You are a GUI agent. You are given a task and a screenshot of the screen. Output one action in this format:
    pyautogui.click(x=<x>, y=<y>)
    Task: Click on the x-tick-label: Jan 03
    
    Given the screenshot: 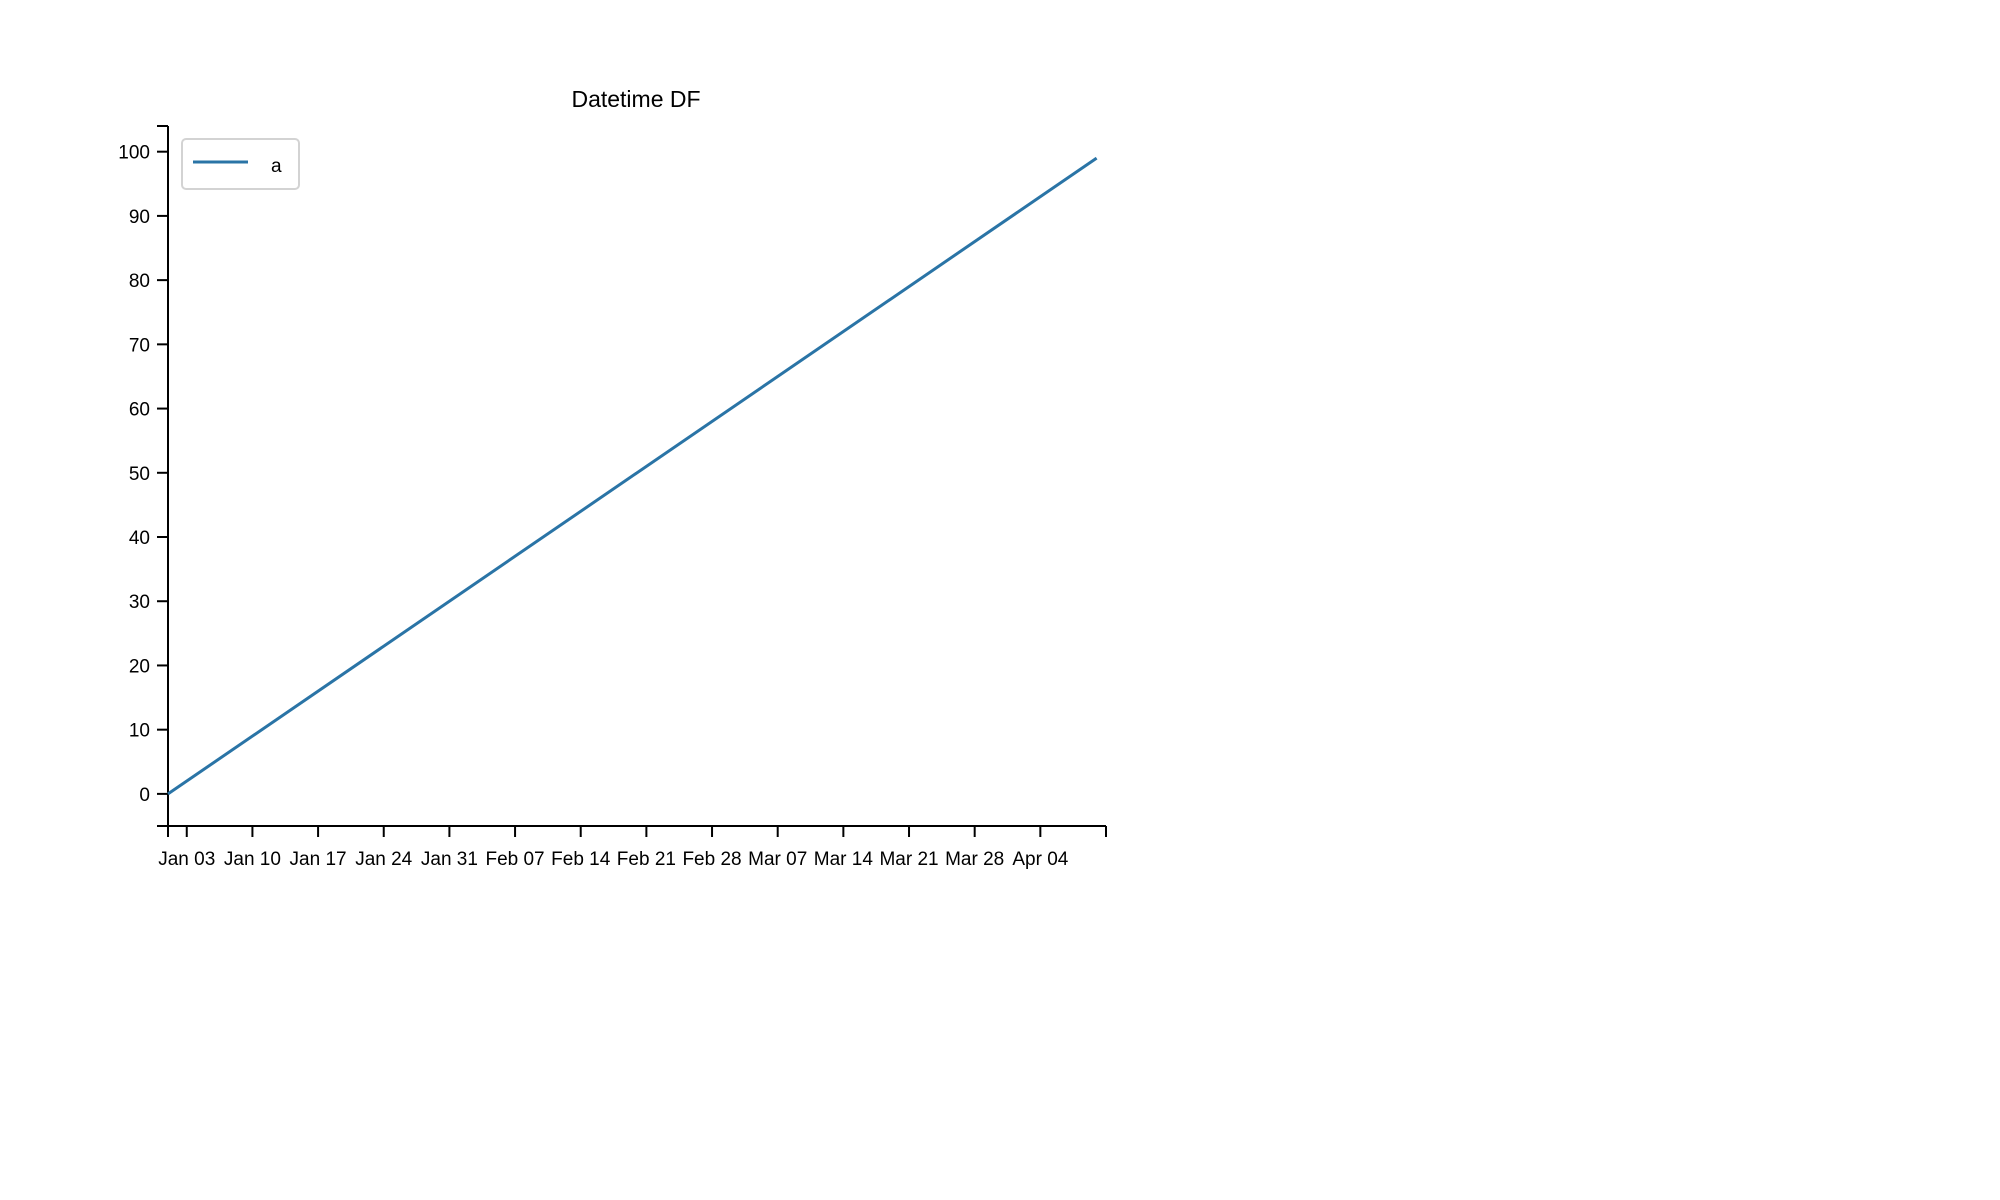 What is the action you would take?
    pyautogui.click(x=186, y=859)
    